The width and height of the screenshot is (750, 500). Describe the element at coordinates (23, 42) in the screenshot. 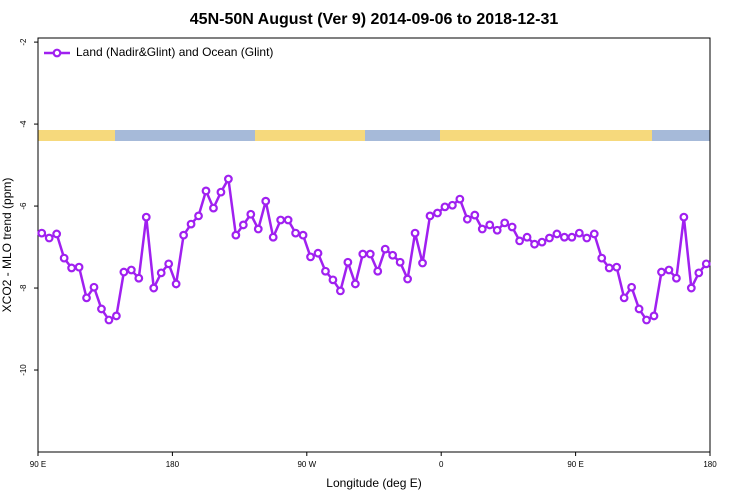

I see `y-tick-label: -2` at that location.